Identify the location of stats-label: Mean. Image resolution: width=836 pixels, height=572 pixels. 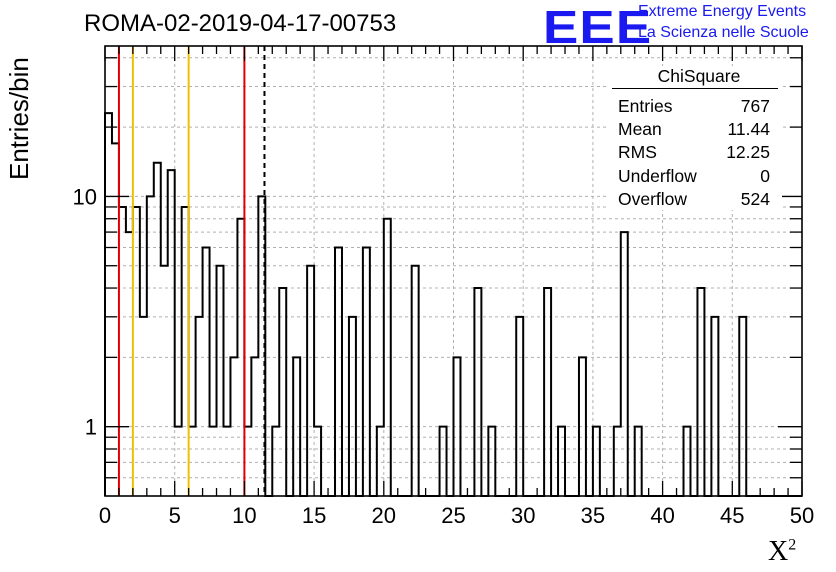
(640, 129).